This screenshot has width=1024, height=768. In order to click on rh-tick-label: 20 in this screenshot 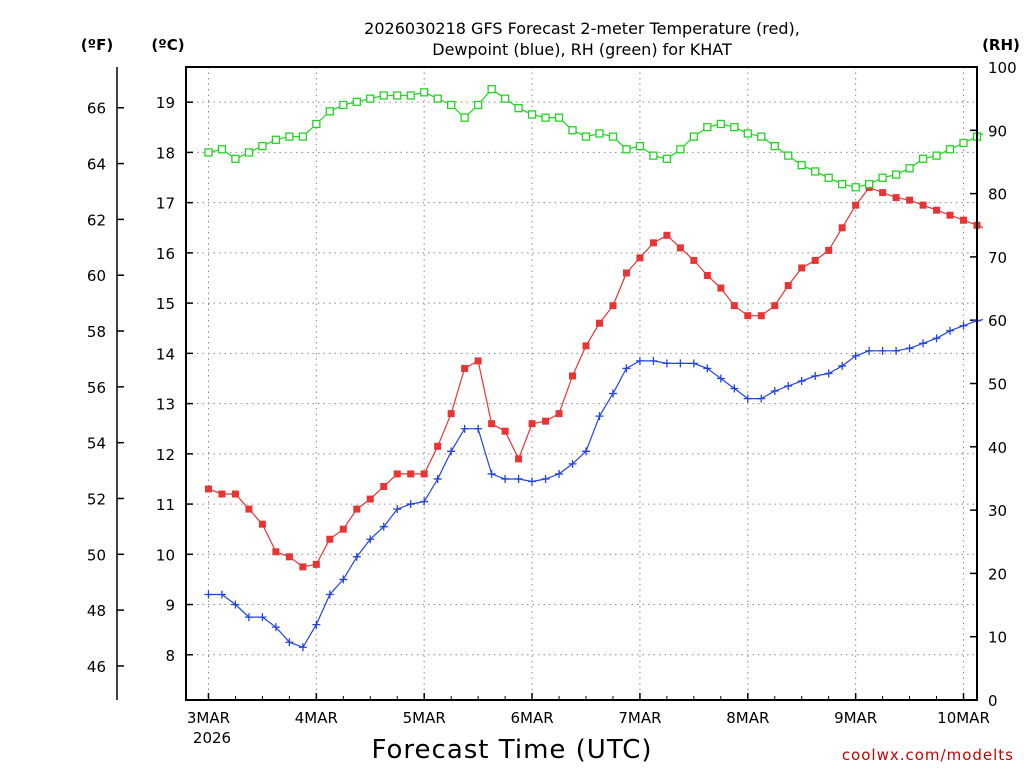, I will do `click(997, 574)`.